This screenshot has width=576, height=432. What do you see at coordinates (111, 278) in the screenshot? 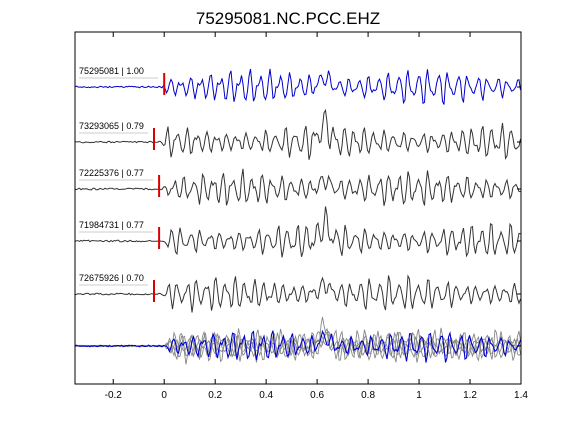
I see `trace-label-5: 72675926 | 0.70` at bounding box center [111, 278].